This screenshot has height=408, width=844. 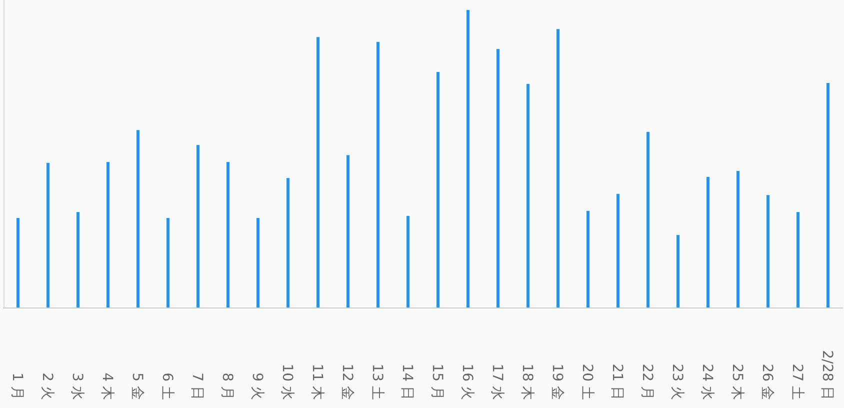 I want to click on x-tick-label: 18 木, so click(x=527, y=382).